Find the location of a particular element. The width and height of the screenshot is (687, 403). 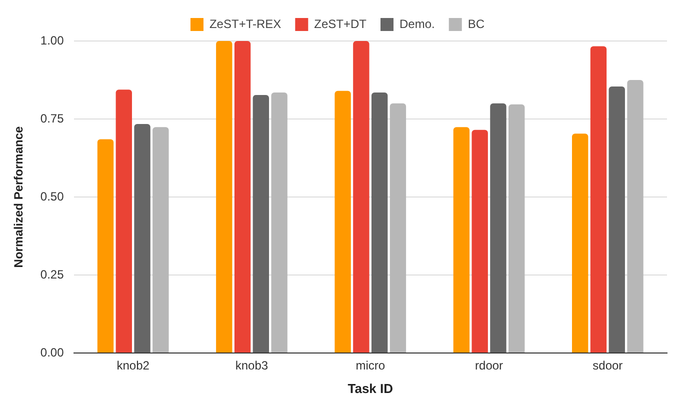

legend-label: ZeST+DT is located at coordinates (341, 23).